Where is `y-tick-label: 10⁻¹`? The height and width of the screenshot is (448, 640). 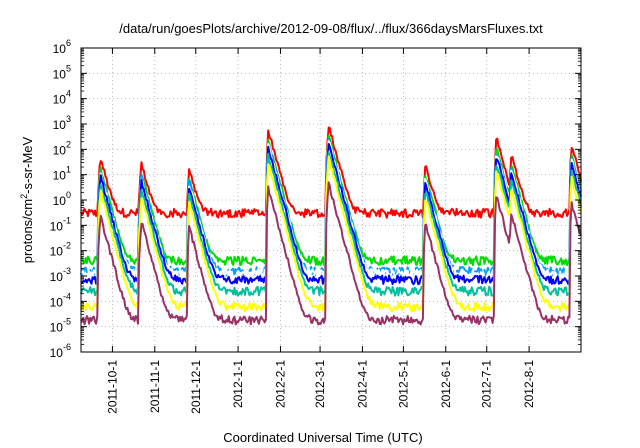
y-tick-label: 10⁻¹ is located at coordinates (60, 224).